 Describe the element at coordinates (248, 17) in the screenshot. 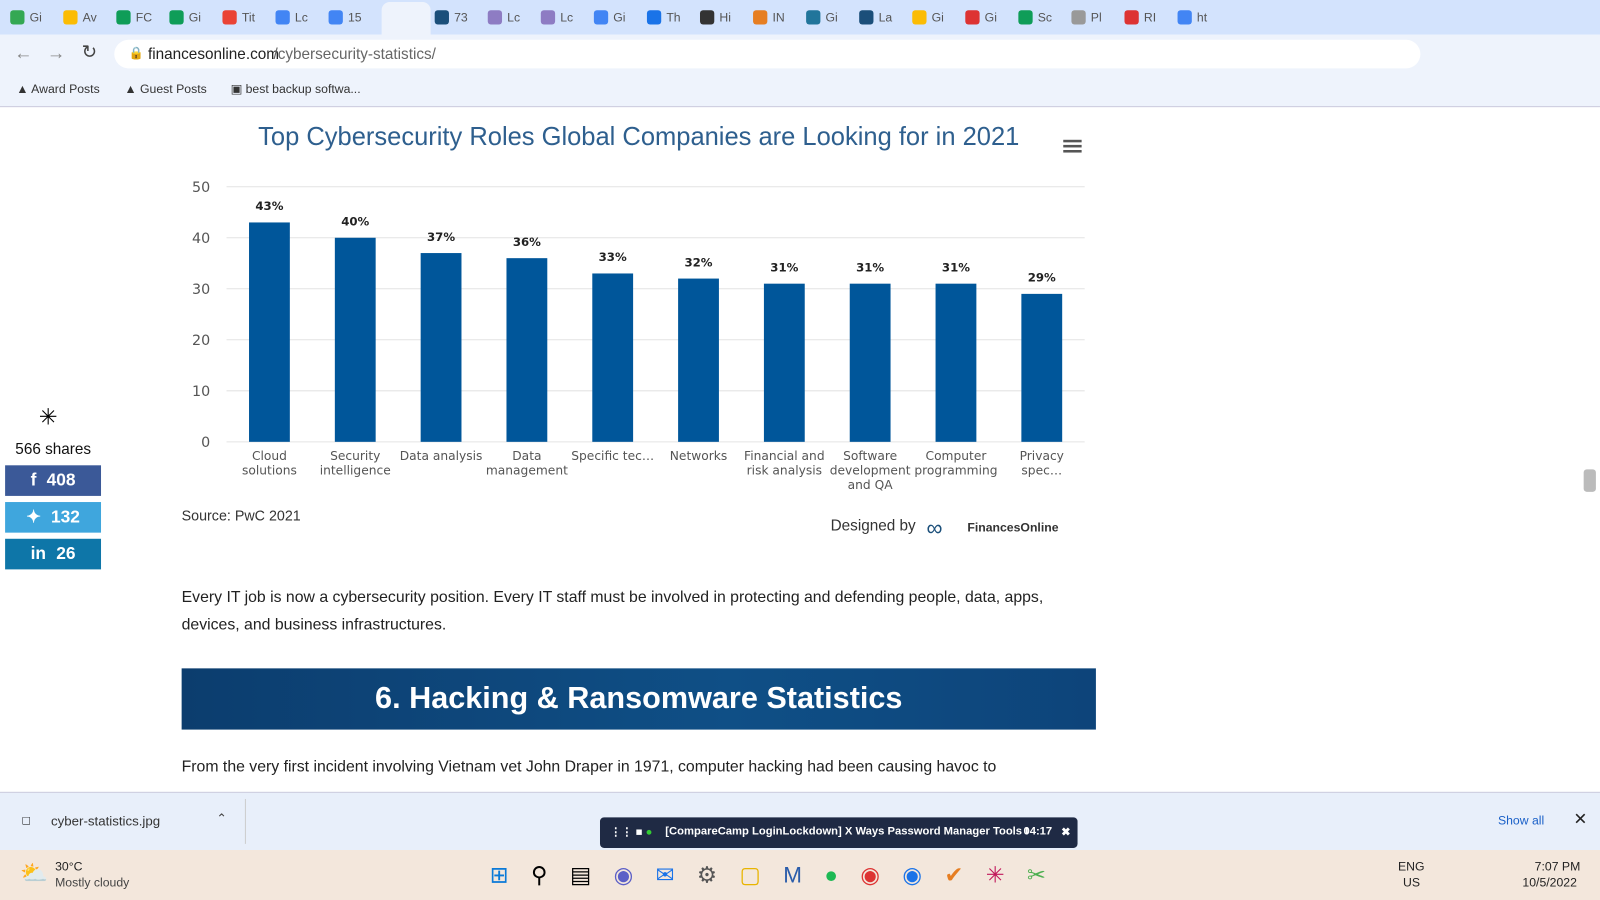

I see `tab-label: Tit` at that location.